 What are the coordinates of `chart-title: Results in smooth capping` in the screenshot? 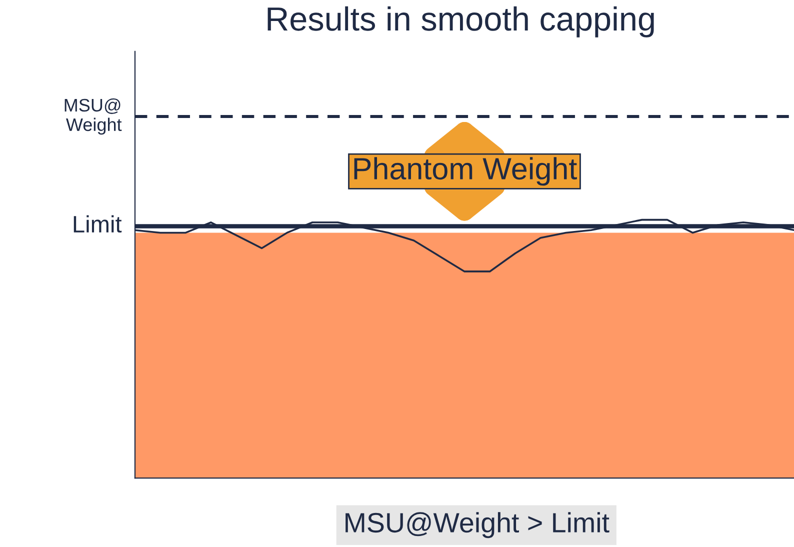 It's located at (461, 22).